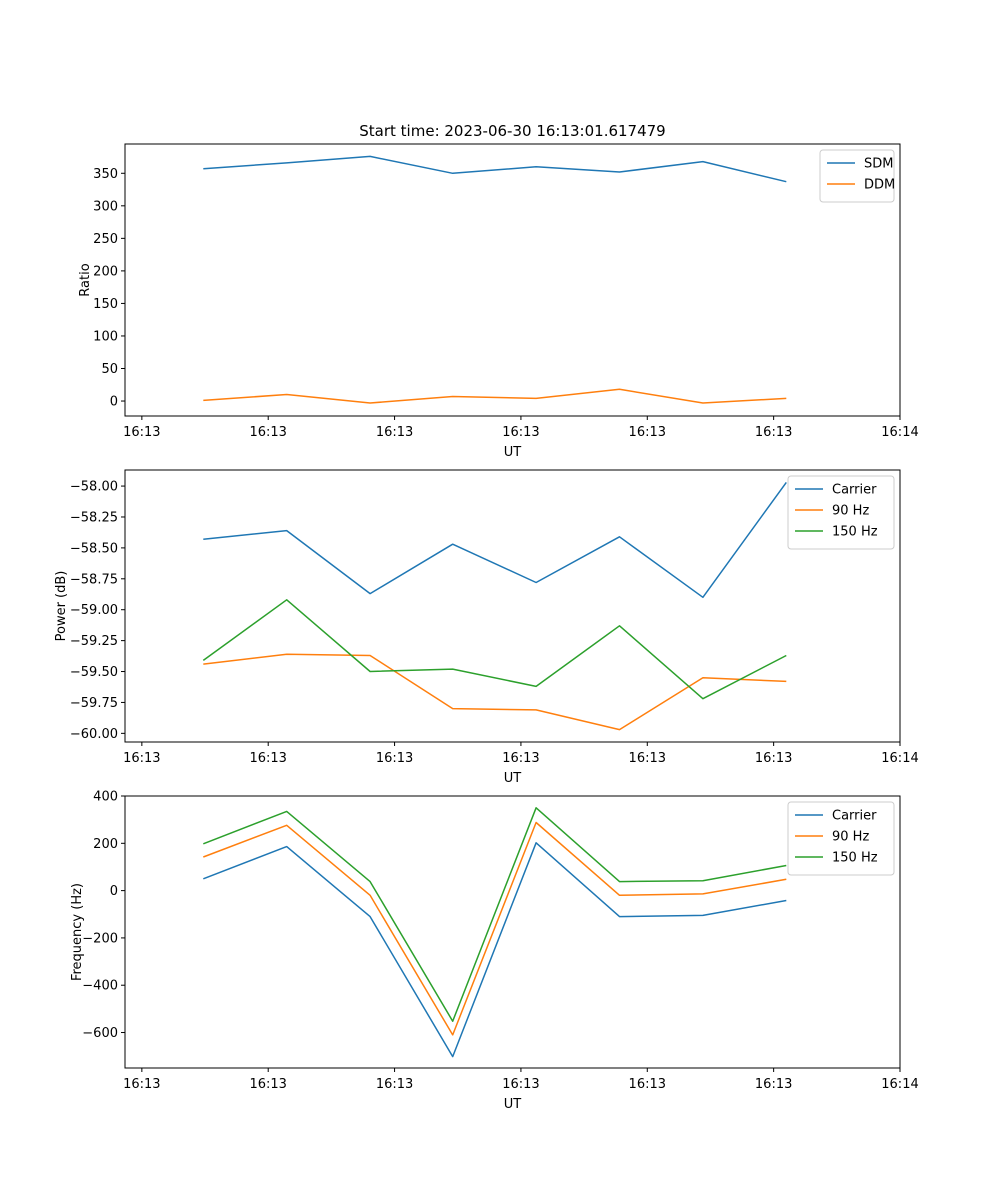 This screenshot has height=1200, width=1000. Describe the element at coordinates (105, 174) in the screenshot. I see `y-tick-label: 350` at that location.